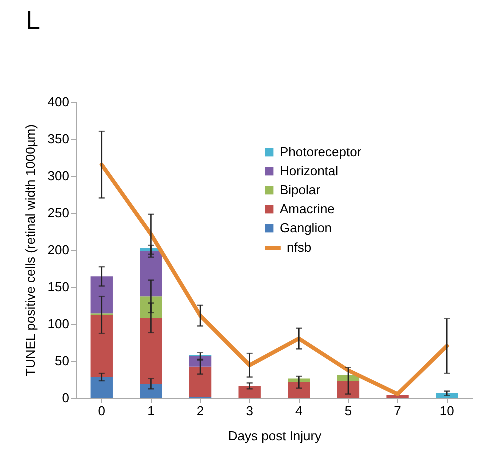 The image size is (490, 459). I want to click on legend-label: Photoreceptor, so click(321, 152).